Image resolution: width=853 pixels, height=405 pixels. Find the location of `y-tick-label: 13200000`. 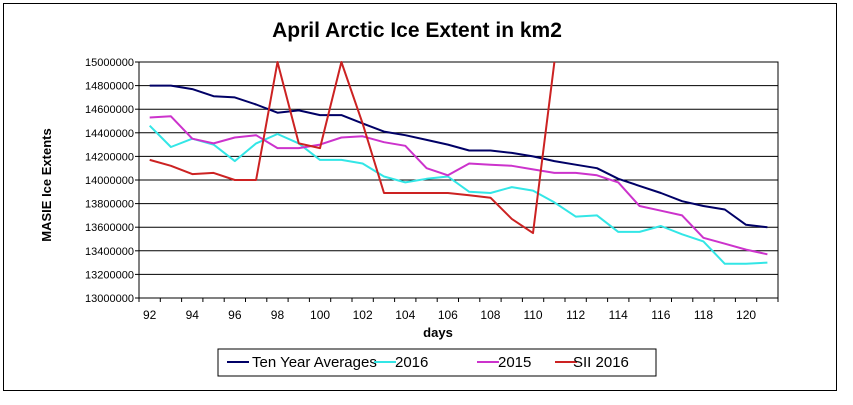

y-tick-label: 13200000 is located at coordinates (109, 275).